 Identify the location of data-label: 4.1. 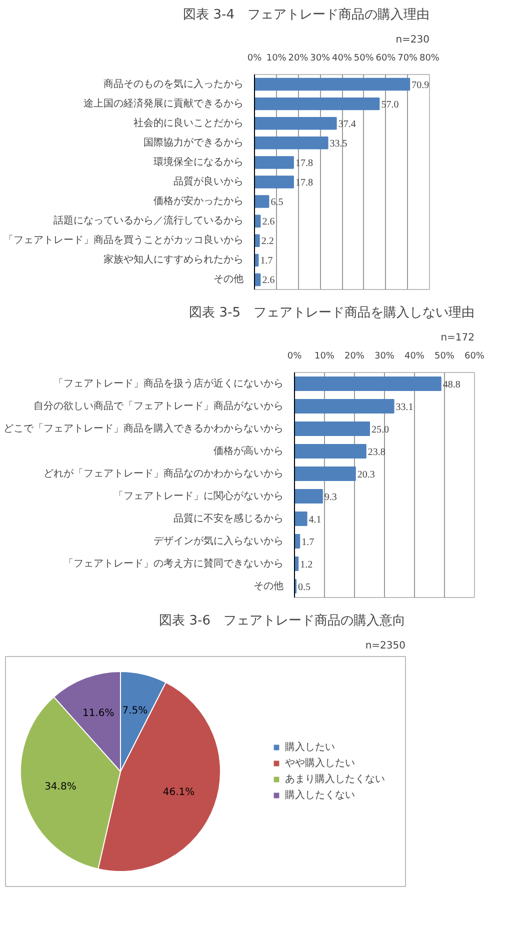
(315, 520).